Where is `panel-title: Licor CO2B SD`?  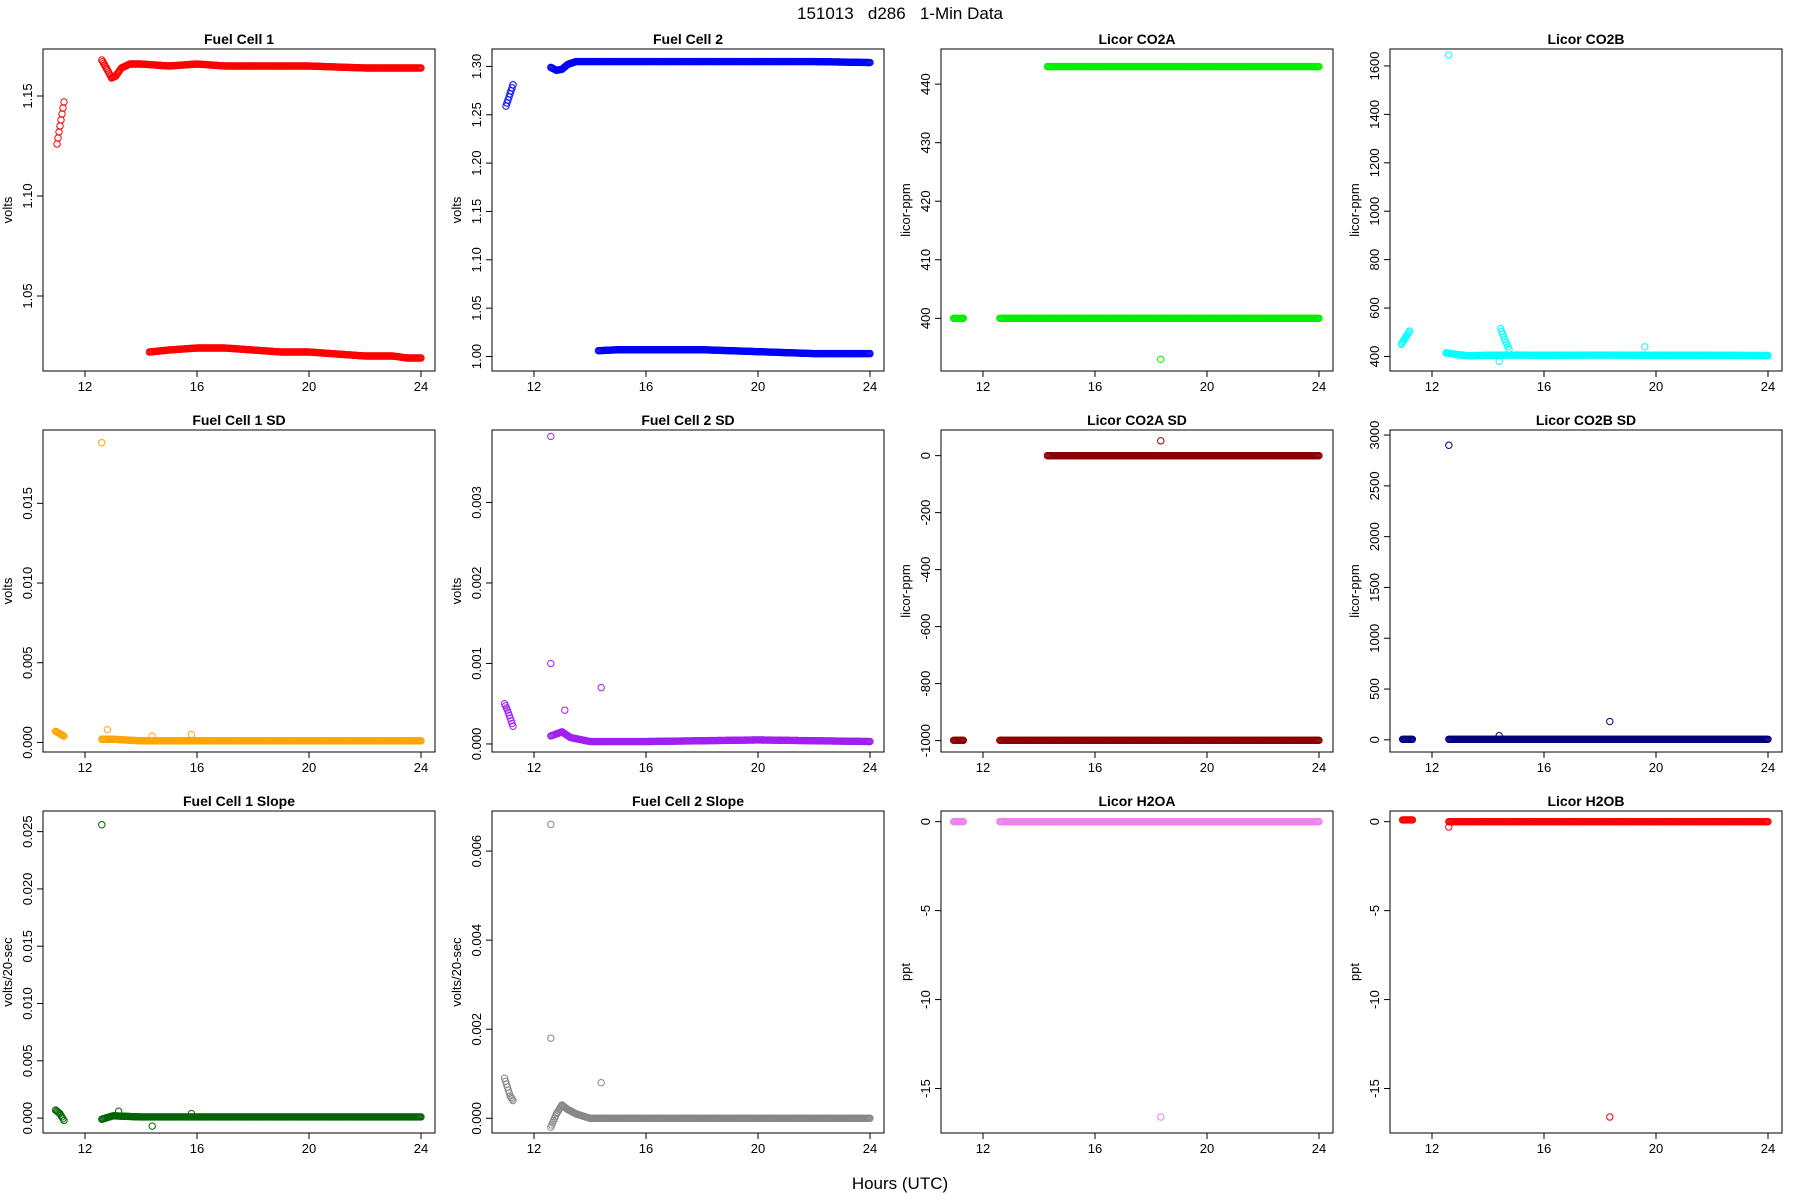
panel-title: Licor CO2B SD is located at coordinates (1586, 420).